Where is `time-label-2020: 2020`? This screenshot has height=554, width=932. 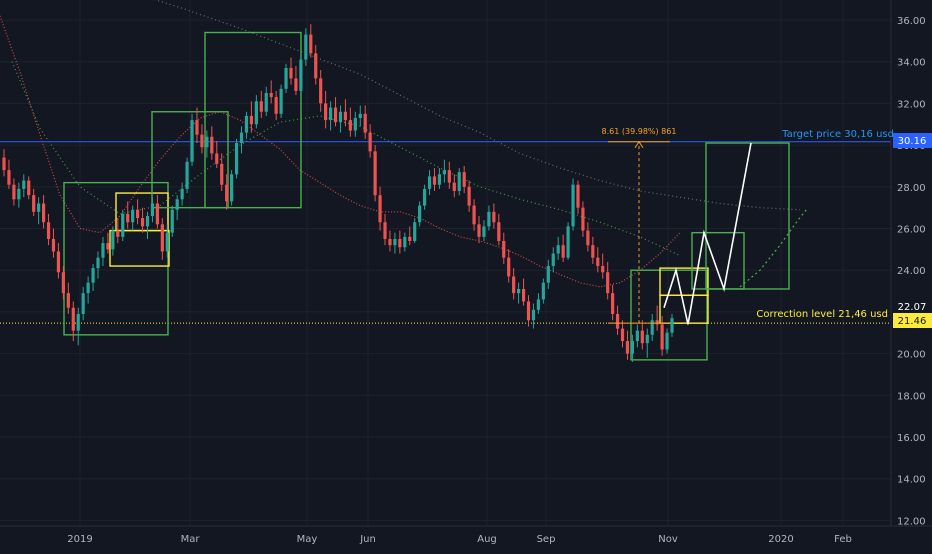
time-label-2020: 2020 is located at coordinates (780, 539).